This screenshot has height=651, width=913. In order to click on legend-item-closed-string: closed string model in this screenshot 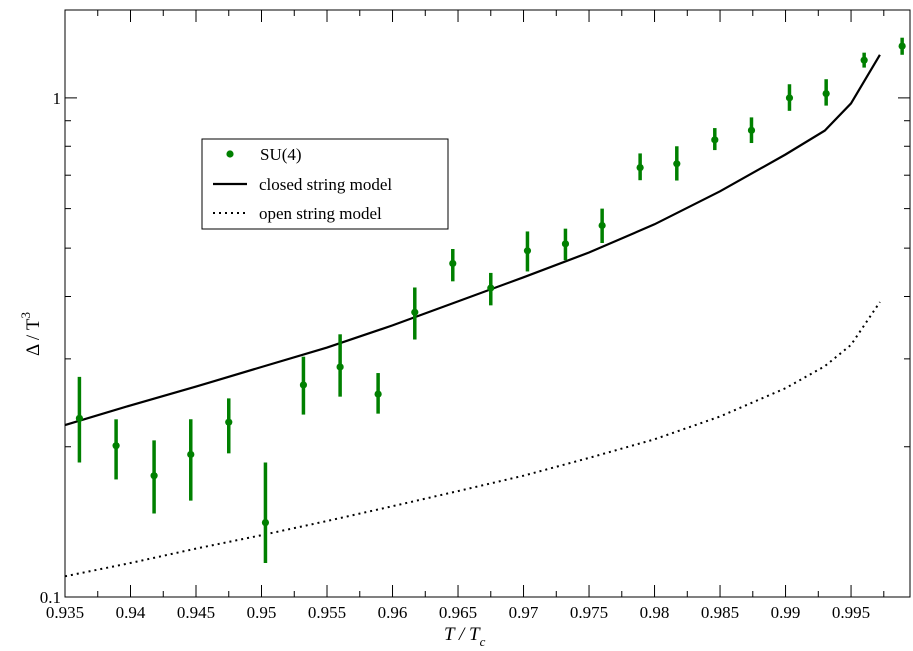, I will do `click(302, 184)`.